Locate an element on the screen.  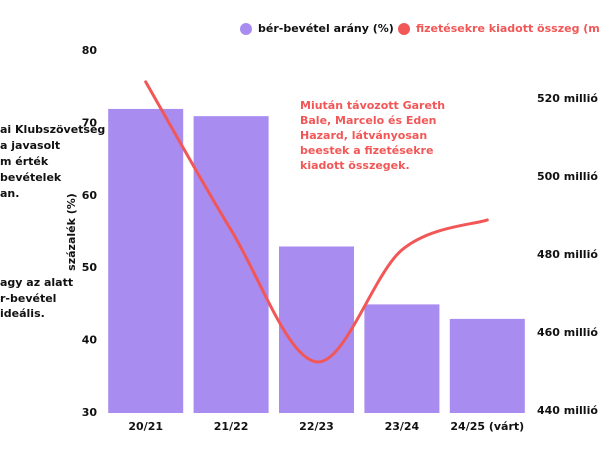
side-note: a javasolt is located at coordinates (30, 145).